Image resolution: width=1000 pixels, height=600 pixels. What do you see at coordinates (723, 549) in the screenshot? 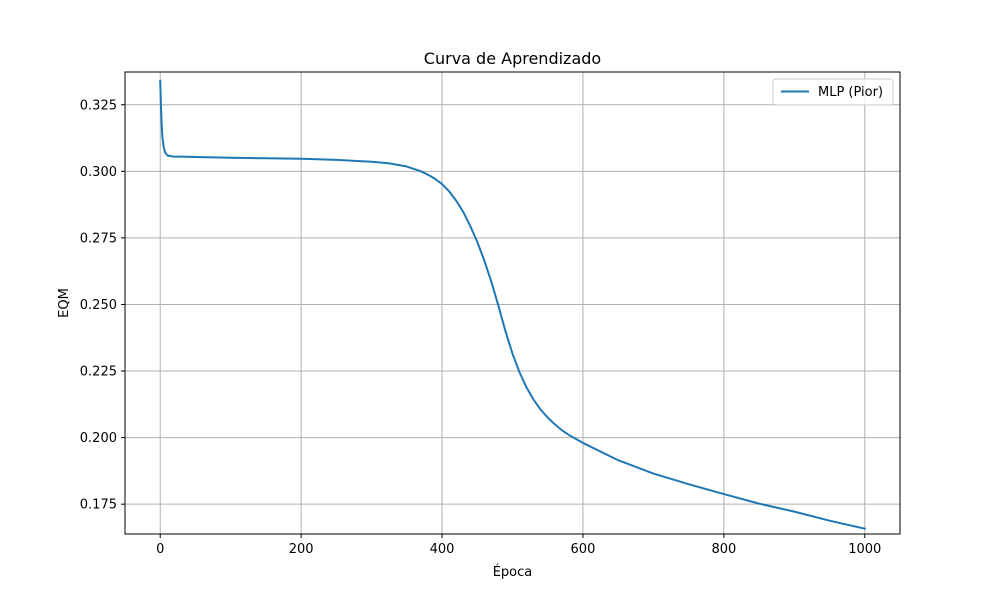
I see `x-tick-label: 800` at bounding box center [723, 549].